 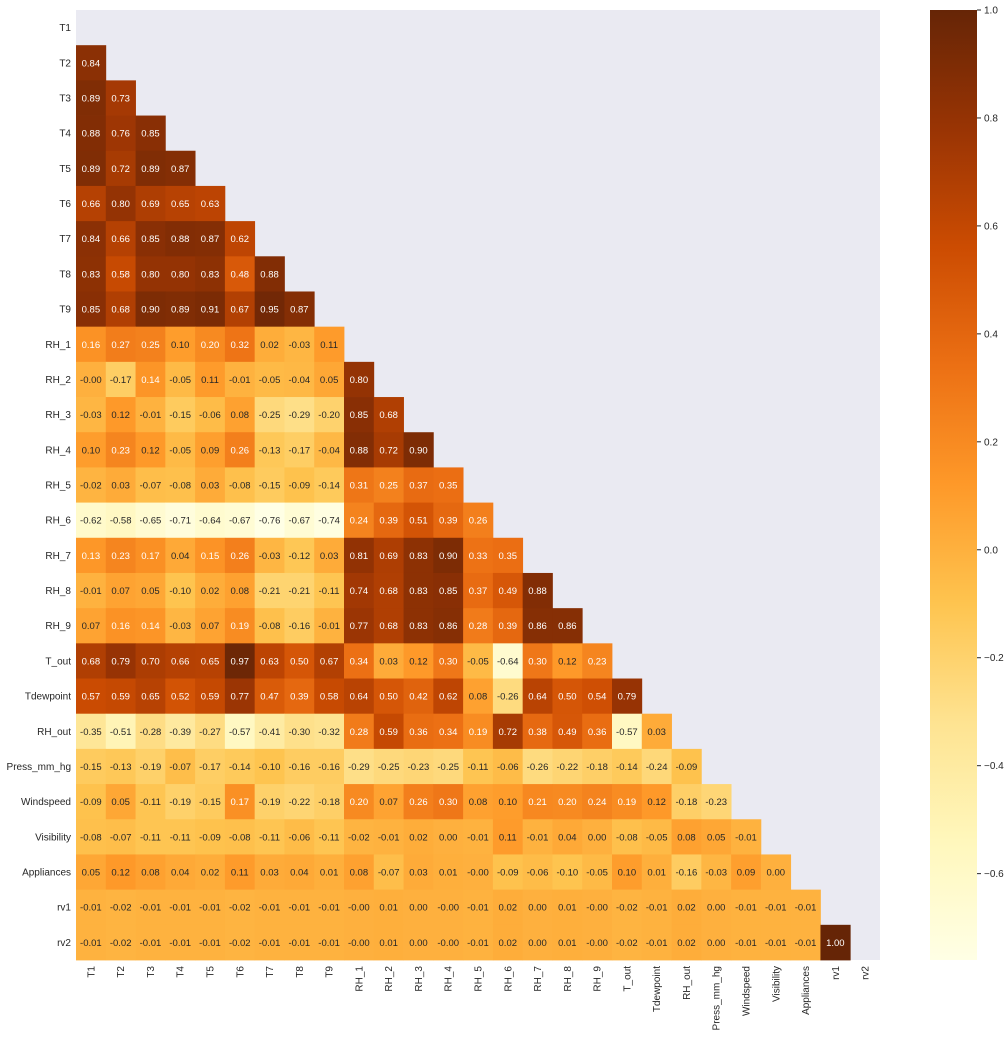 I want to click on colorbar-tick-label: 0.2, so click(x=991, y=442).